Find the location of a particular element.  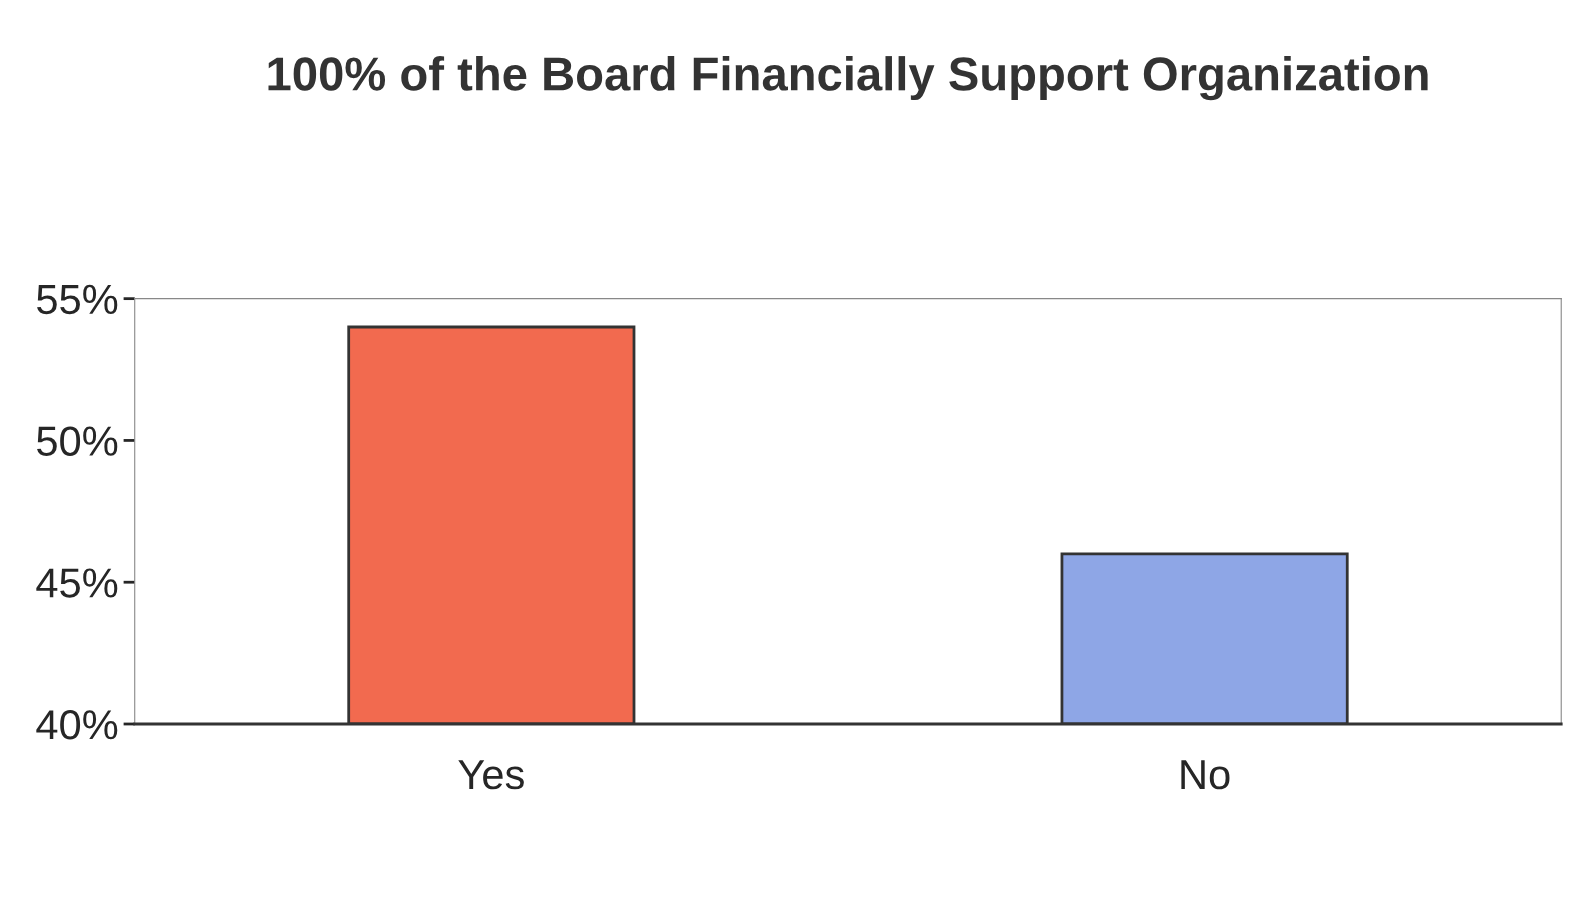

x-tick-label: Yes is located at coordinates (491, 775).